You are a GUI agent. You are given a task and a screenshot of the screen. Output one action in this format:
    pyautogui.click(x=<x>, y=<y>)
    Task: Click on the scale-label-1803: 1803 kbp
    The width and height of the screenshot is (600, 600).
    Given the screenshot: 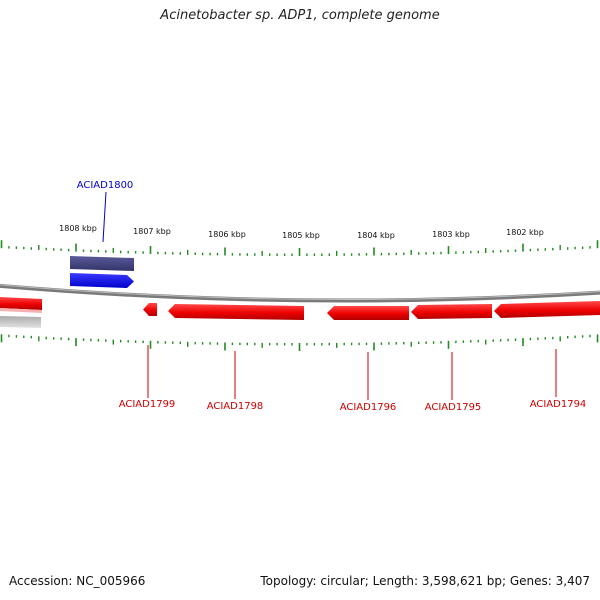 What is the action you would take?
    pyautogui.click(x=451, y=234)
    